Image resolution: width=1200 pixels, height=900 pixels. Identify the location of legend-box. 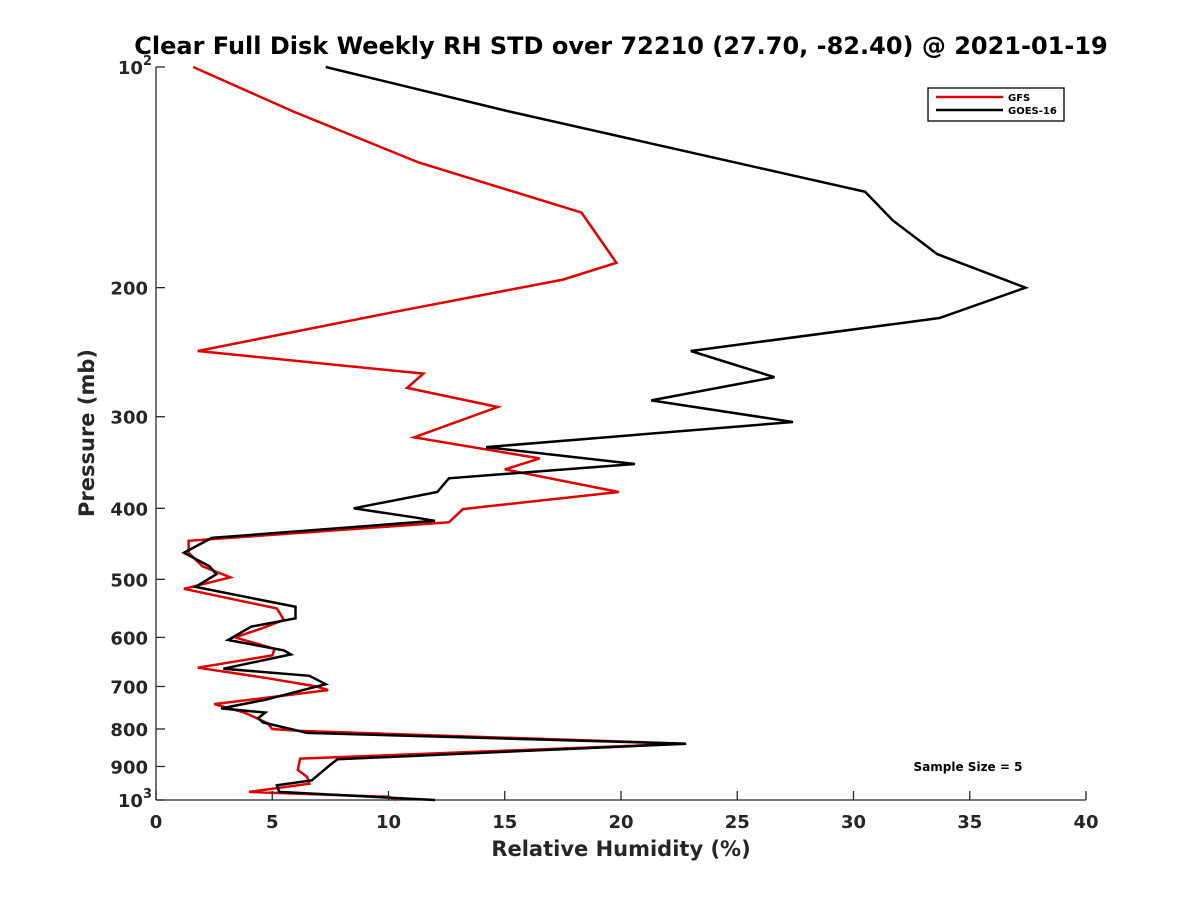
(996, 104).